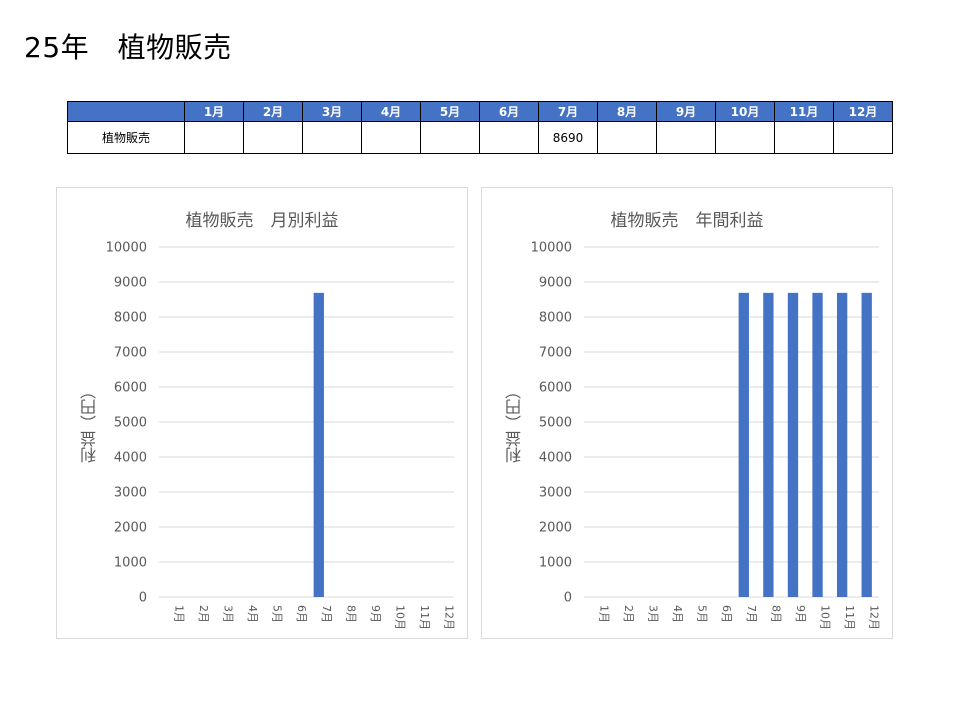  I want to click on table-header-row: 1月 2月 3月 4月 5月 6月 7月 8月 9月 10月 11月 12月, so click(480, 111).